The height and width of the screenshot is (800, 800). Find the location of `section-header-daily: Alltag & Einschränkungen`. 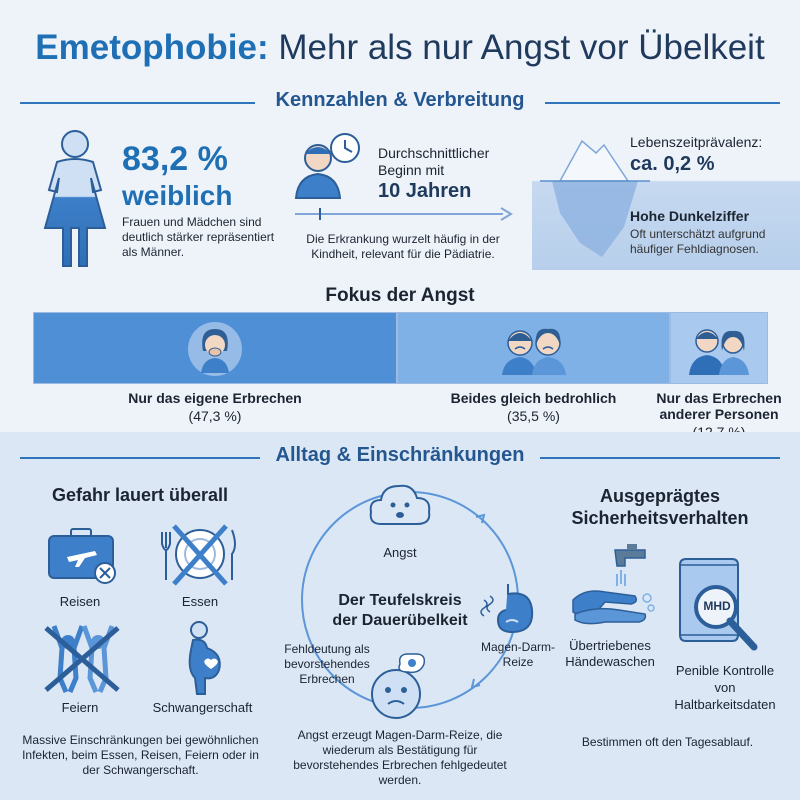

section-header-daily: Alltag & Einschränkungen is located at coordinates (400, 457).